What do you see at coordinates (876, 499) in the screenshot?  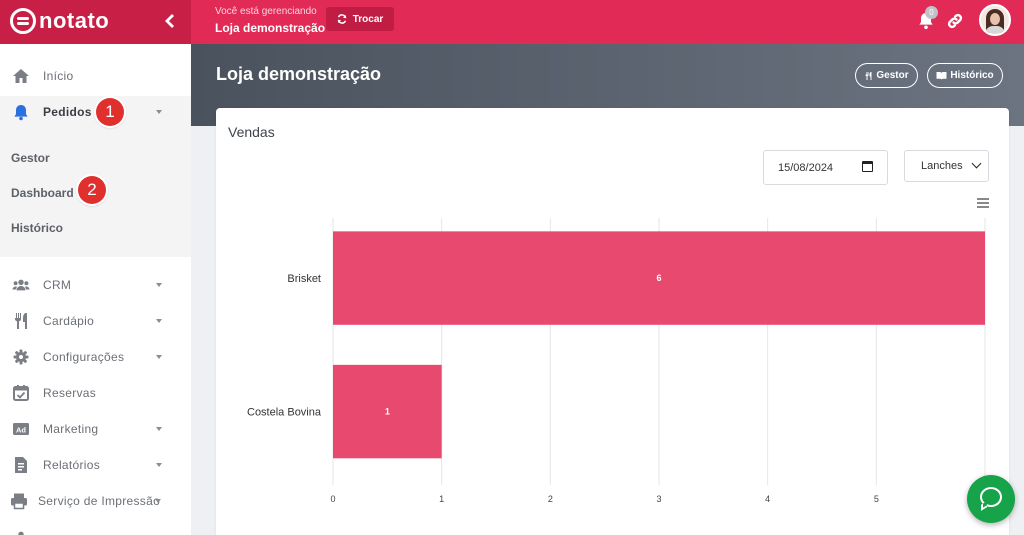 I see `x-tick-label: 5` at bounding box center [876, 499].